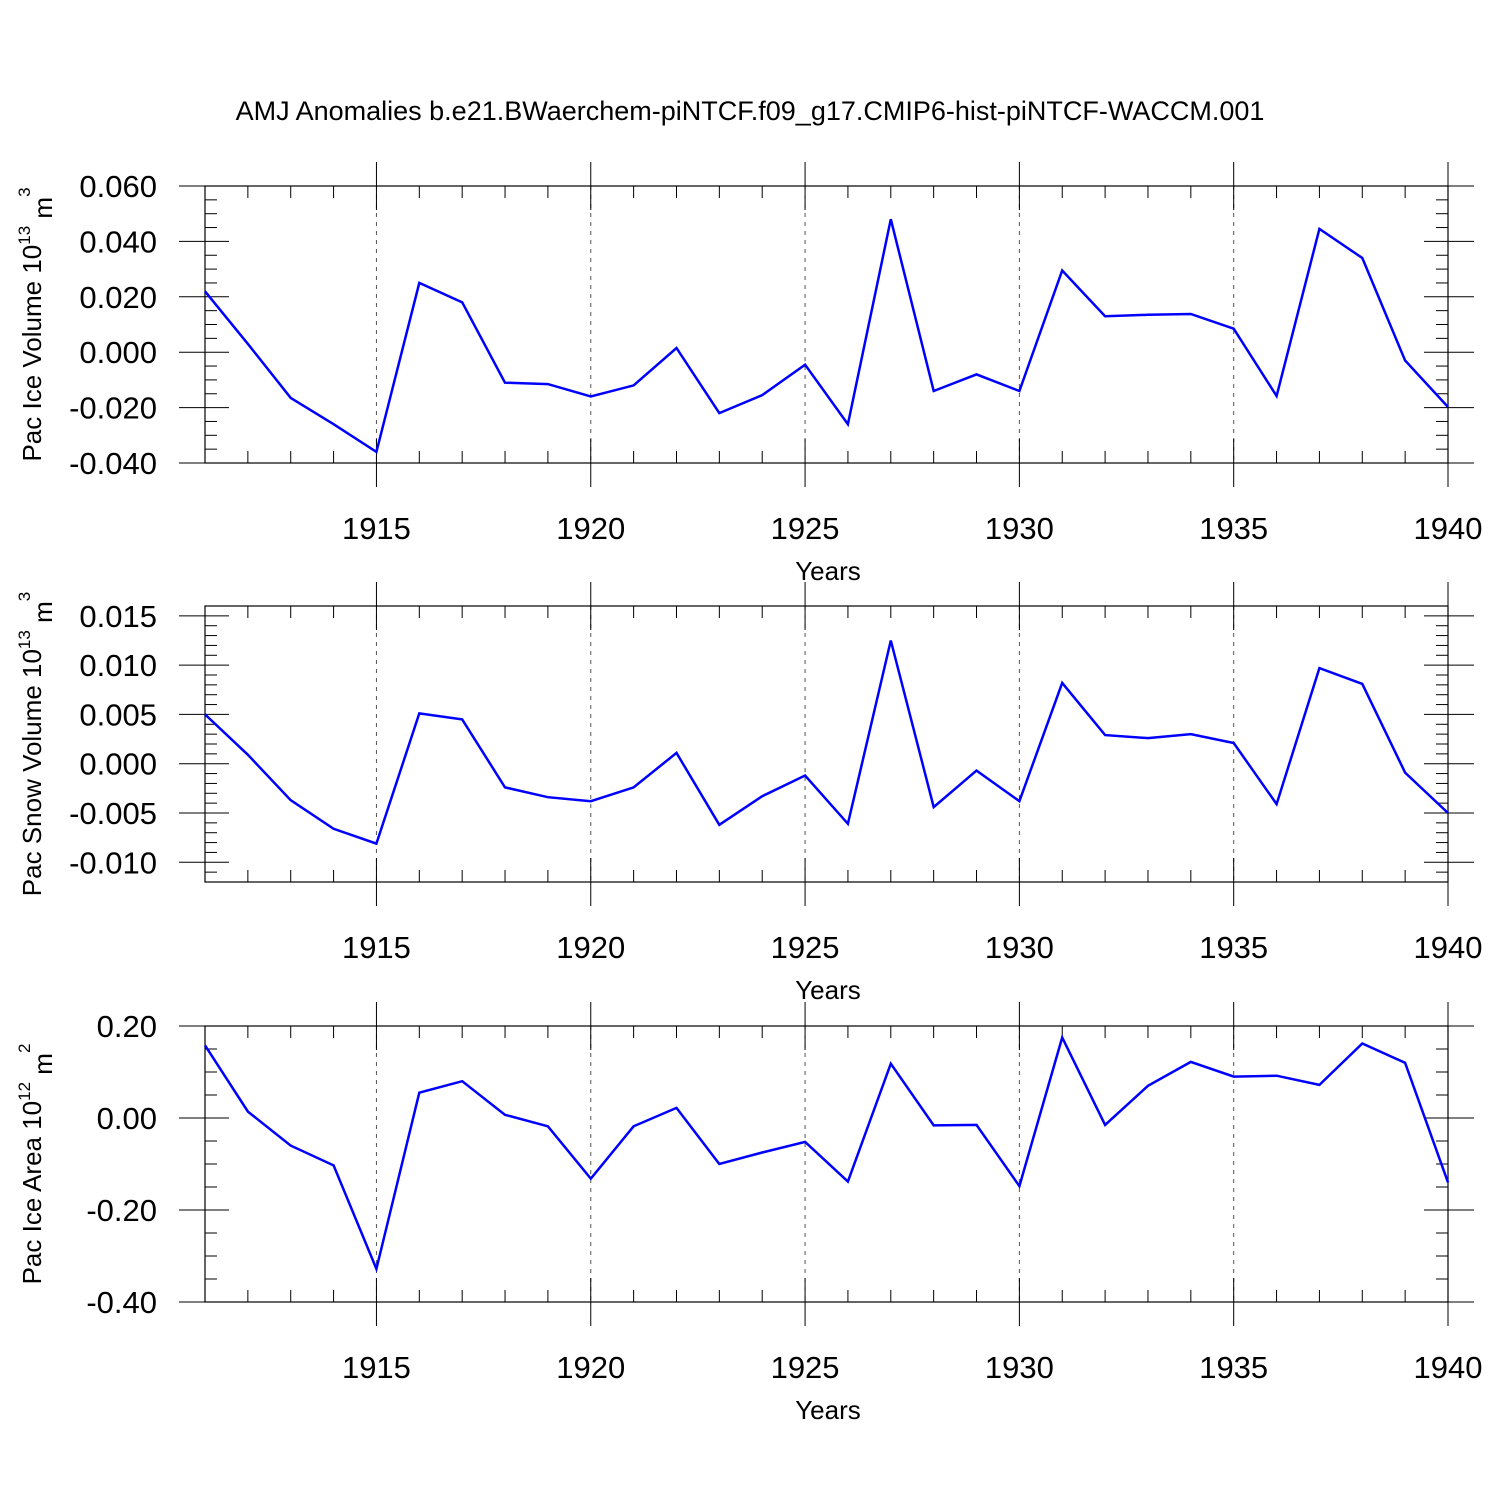 This screenshot has width=1500, height=1500. Describe the element at coordinates (127, 1026) in the screenshot. I see `y-tick-label: 0.20` at that location.